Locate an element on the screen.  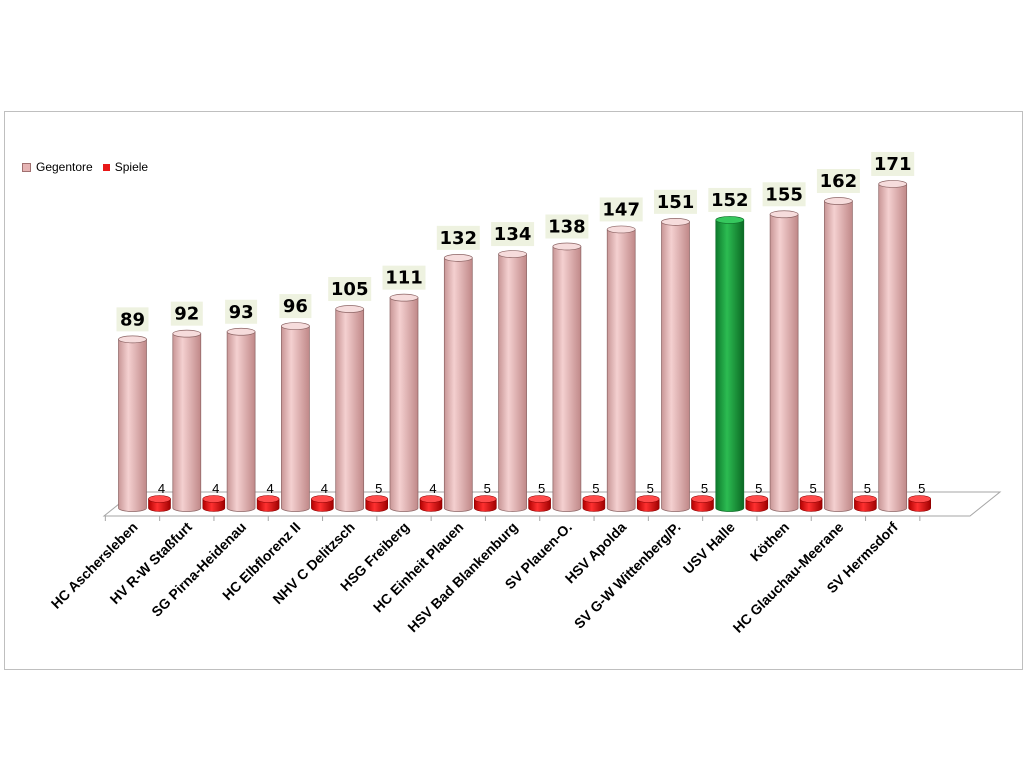
category-label-sg-pirna-heidenau: SG Pirna-Heidenau is located at coordinates (198, 569).